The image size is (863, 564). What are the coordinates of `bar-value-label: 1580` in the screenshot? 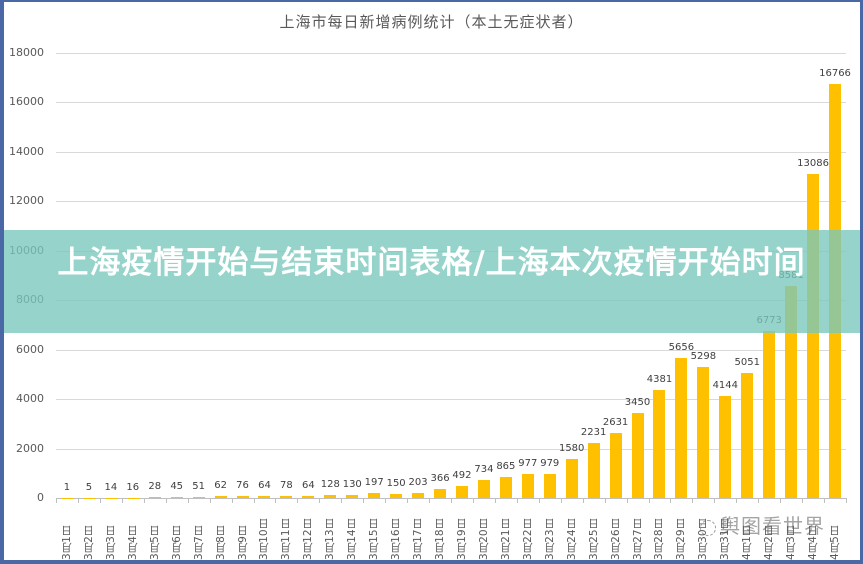 It's located at (571, 448).